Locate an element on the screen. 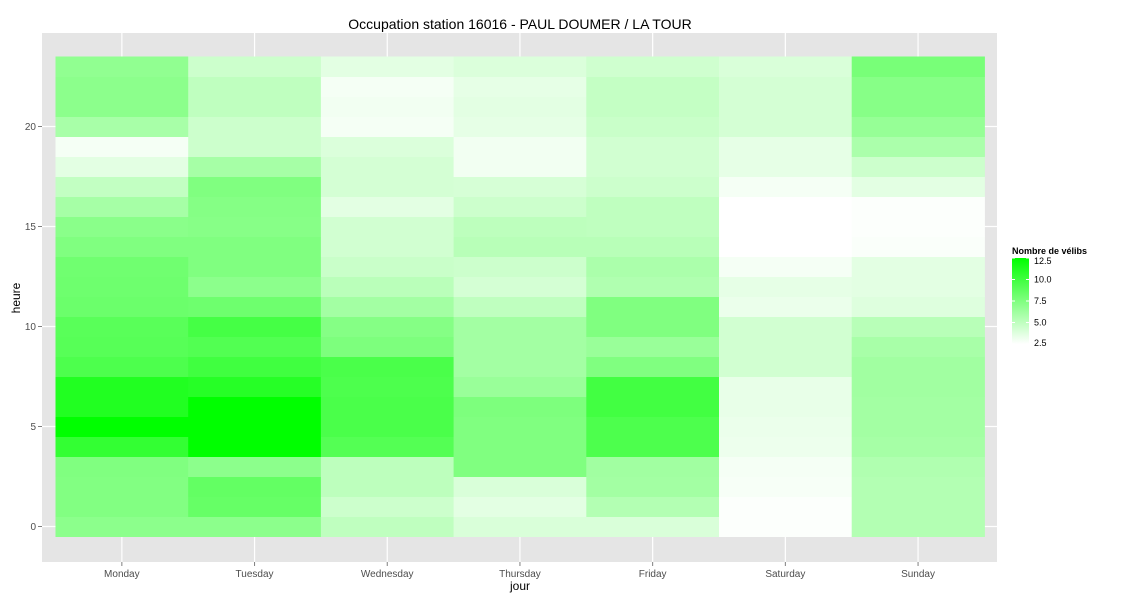 This screenshot has height=600, width=1125. x-tick-label: Wednesday is located at coordinates (387, 574).